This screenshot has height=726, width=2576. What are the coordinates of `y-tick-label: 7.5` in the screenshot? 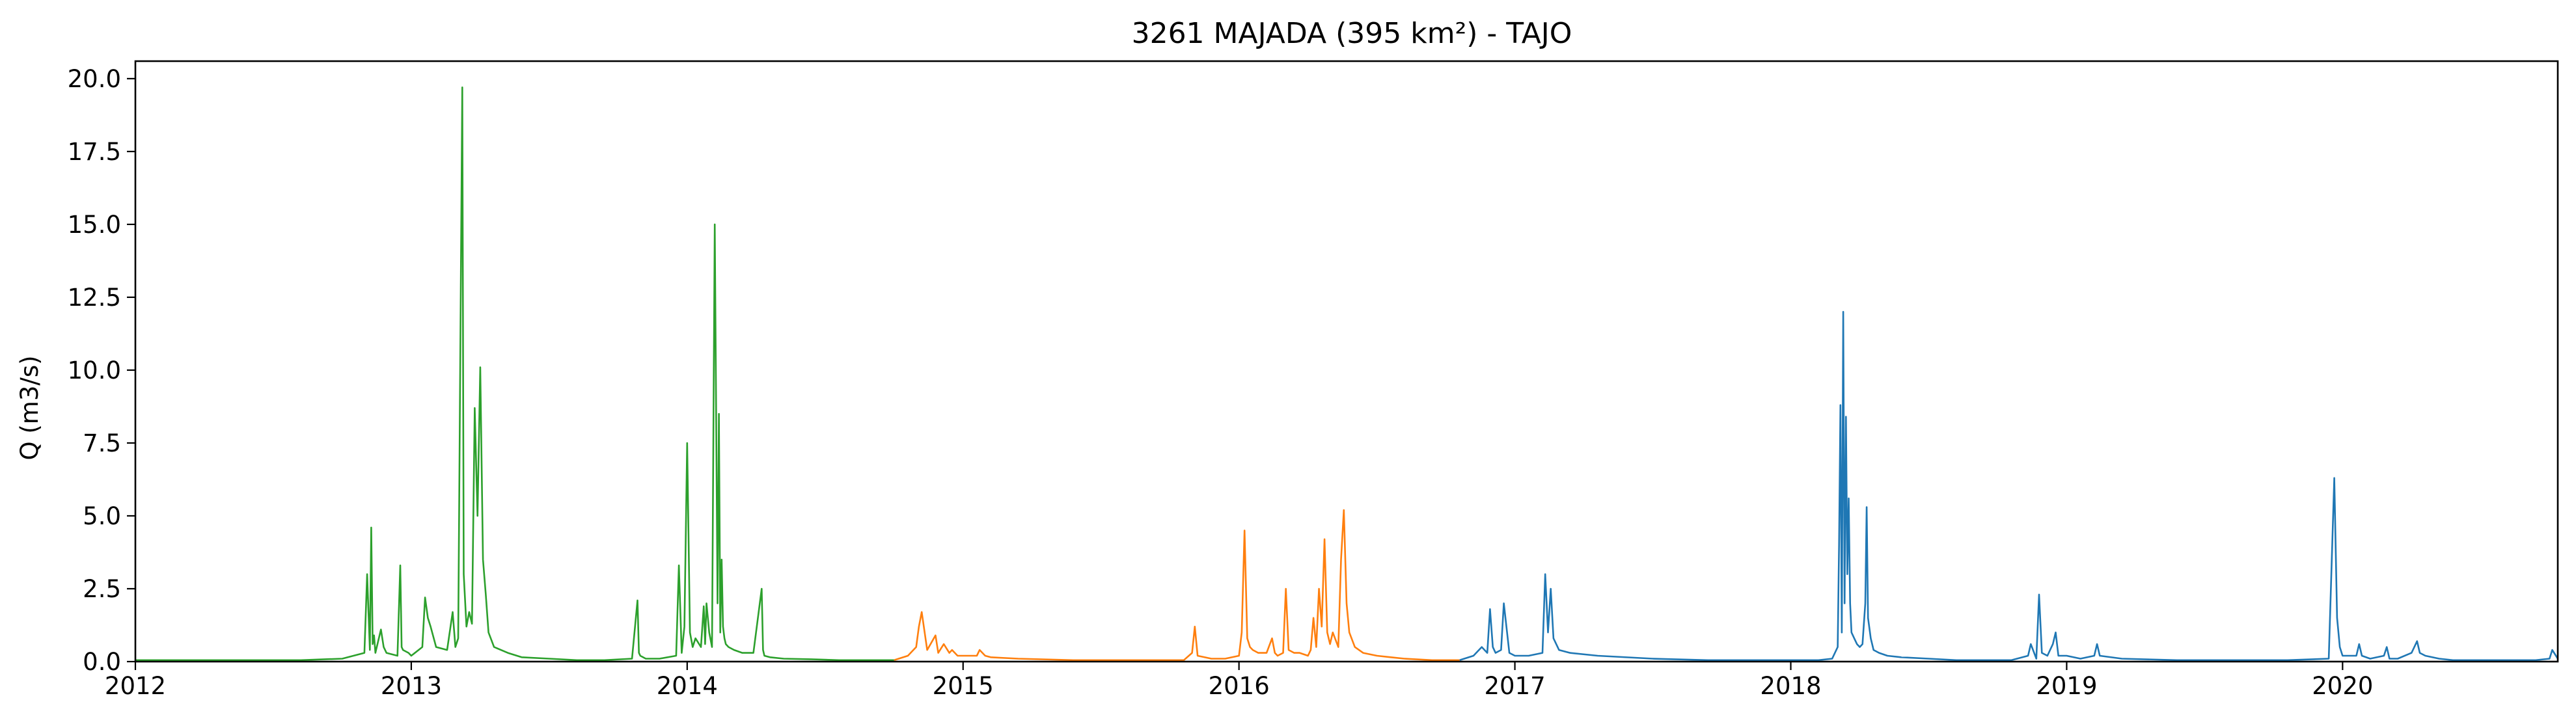 It's located at (102, 443).